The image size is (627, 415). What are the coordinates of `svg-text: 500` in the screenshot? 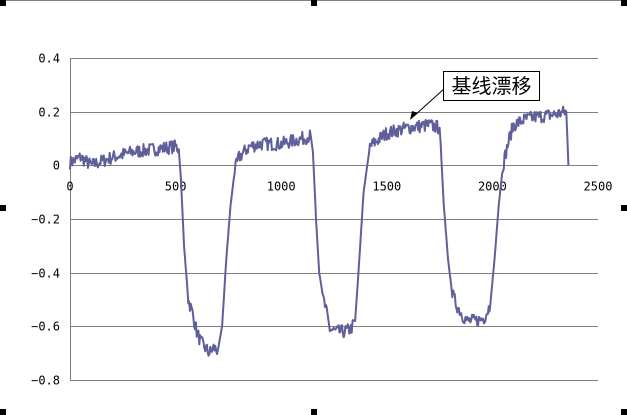 It's located at (176, 186).